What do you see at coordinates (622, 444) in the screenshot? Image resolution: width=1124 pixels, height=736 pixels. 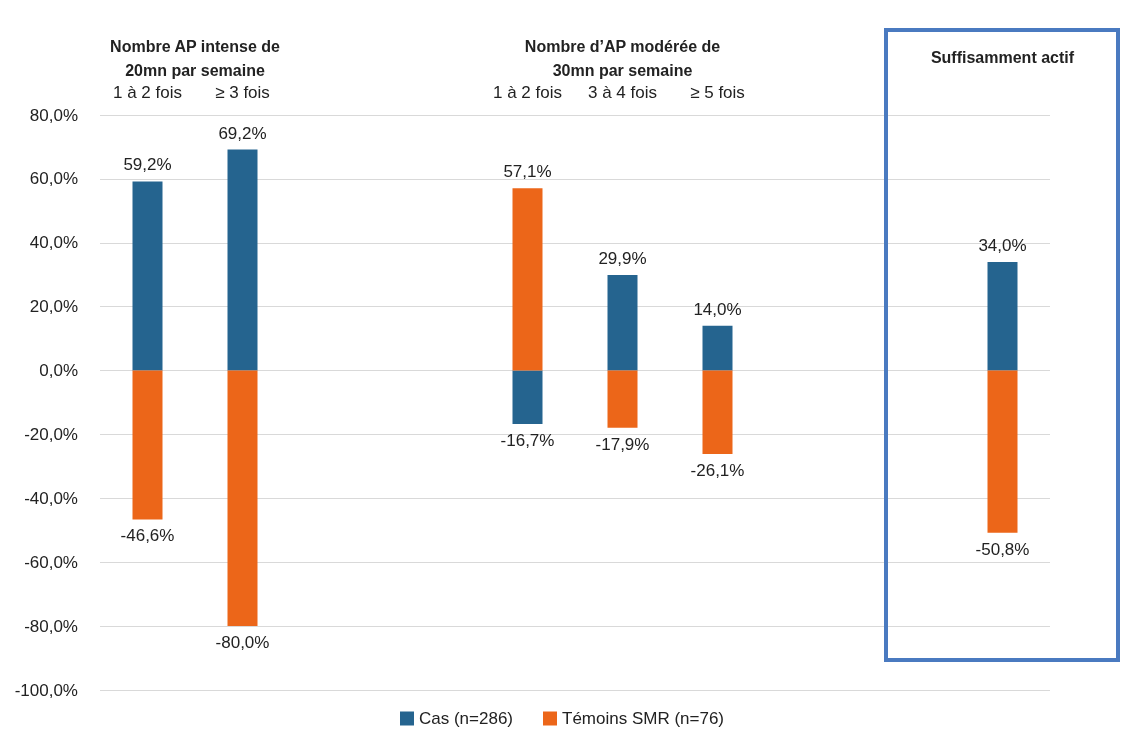 I see `data-label: -17,9%` at bounding box center [622, 444].